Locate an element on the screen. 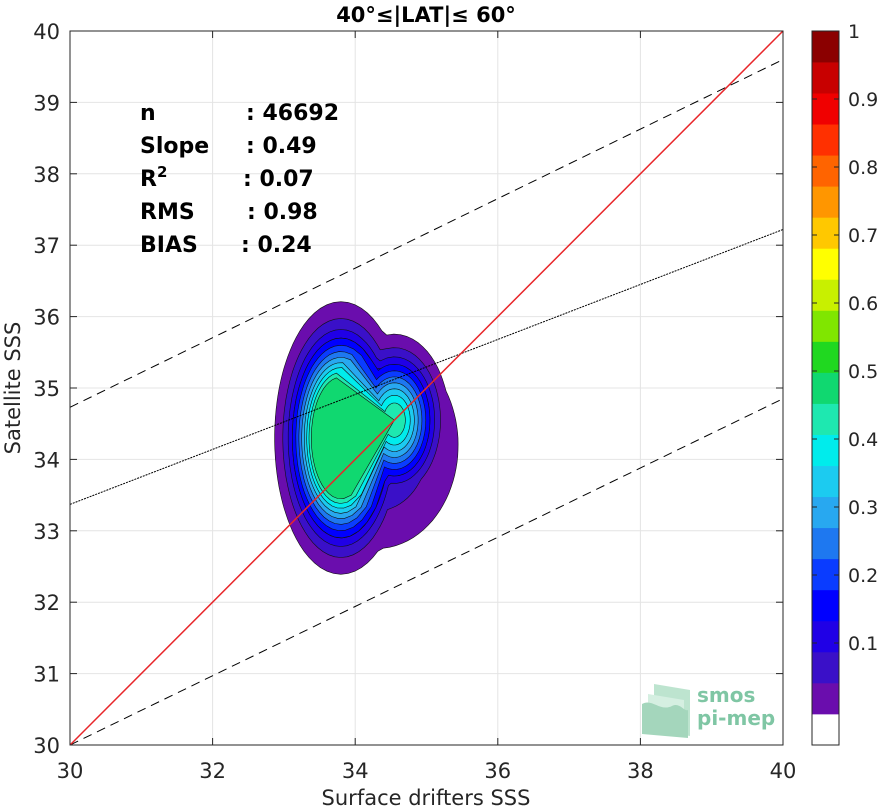  y-tick-label: 35 is located at coordinates (46, 389).